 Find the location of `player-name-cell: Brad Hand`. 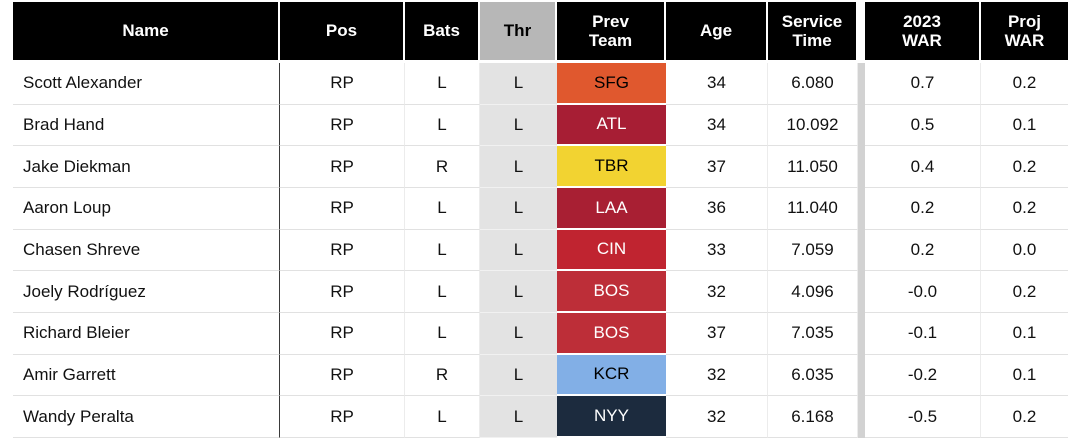

player-name-cell: Brad Hand is located at coordinates (146, 125).